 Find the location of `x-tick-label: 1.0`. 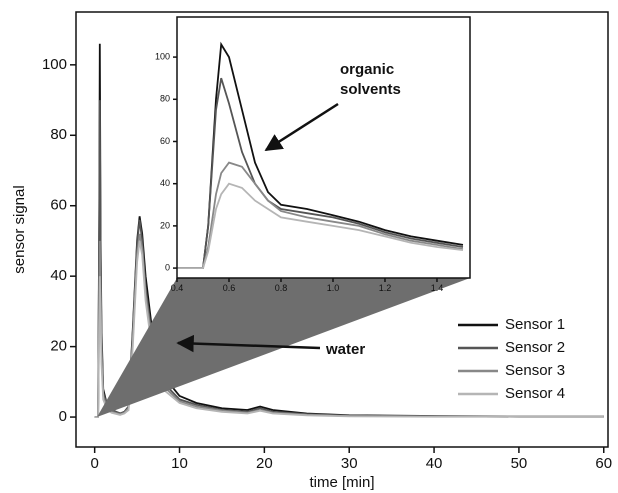

x-tick-label: 1.0 is located at coordinates (333, 288).